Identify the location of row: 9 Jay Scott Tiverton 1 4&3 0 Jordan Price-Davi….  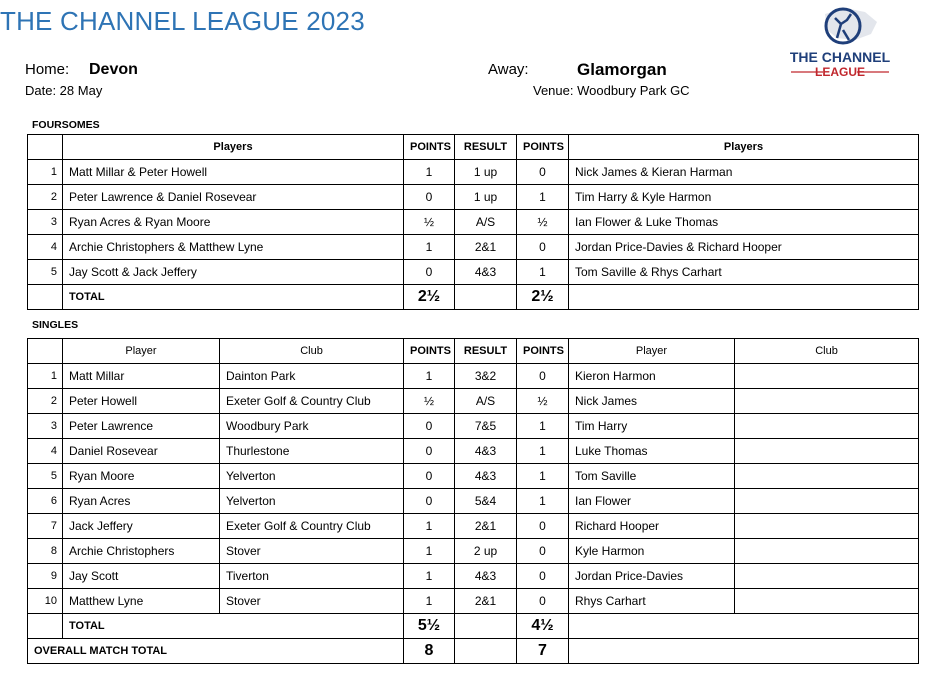
(473, 576).